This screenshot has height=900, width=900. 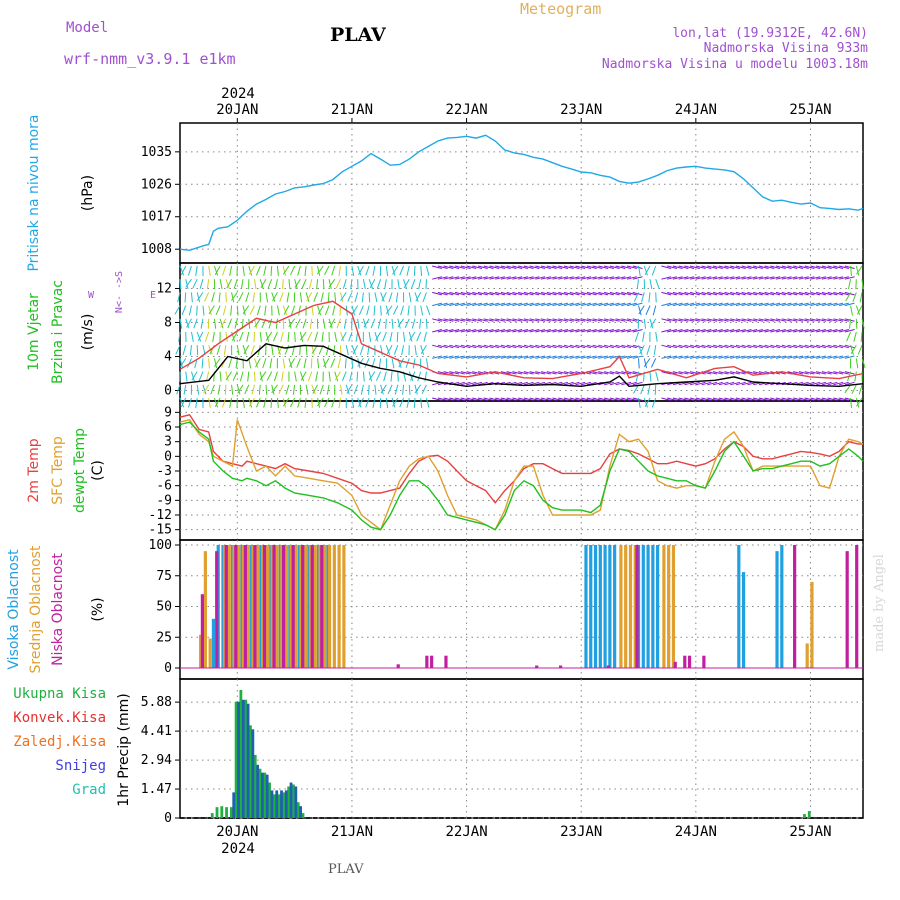 What do you see at coordinates (521, 193) in the screenshot?
I see `pressure-frame` at bounding box center [521, 193].